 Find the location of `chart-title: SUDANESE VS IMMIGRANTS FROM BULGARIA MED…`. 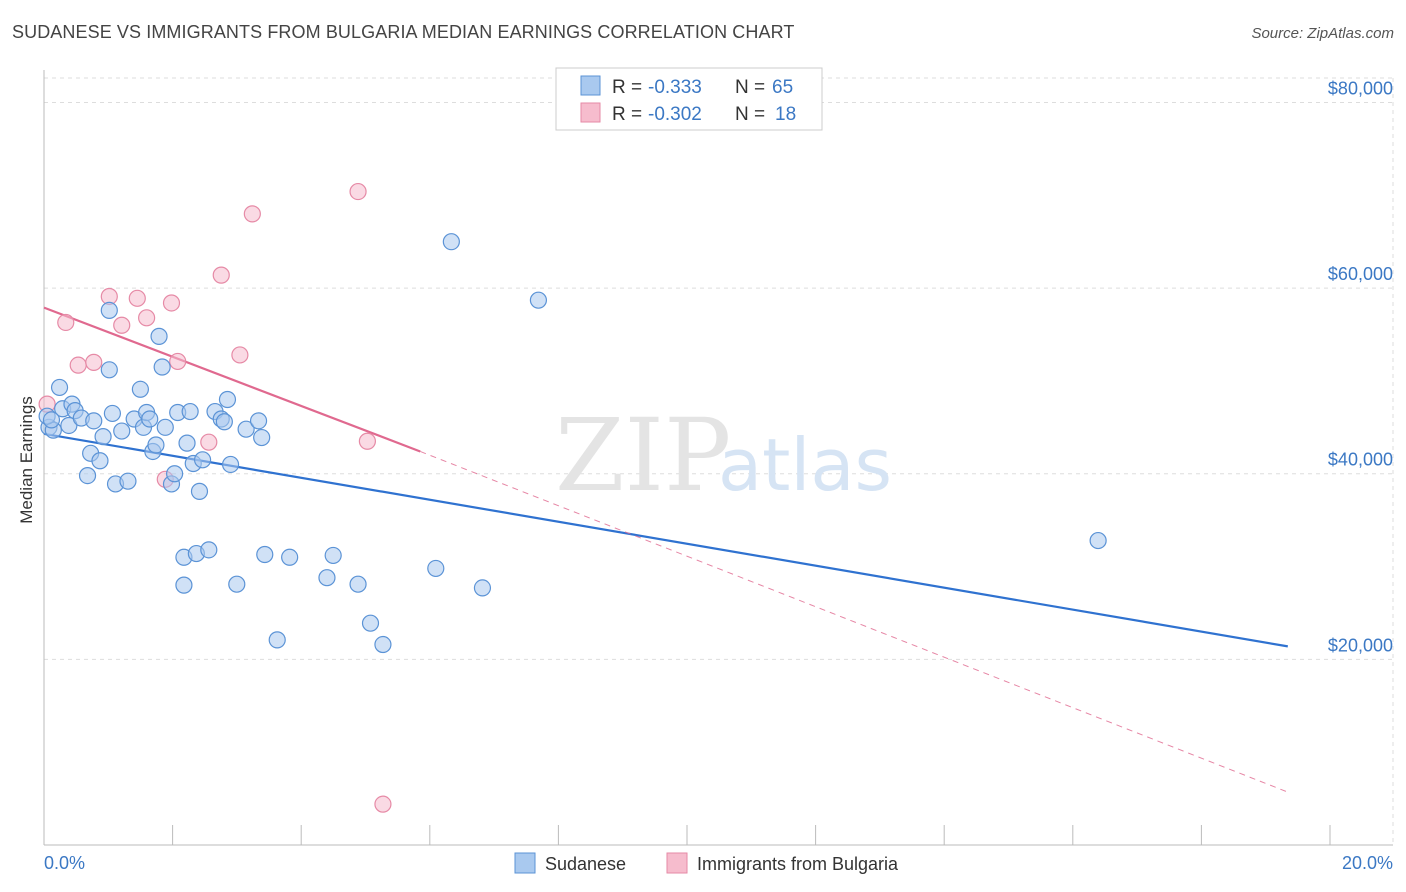

chart-title: SUDANESE VS IMMIGRANTS FROM BULGARIA MED… is located at coordinates (403, 32).